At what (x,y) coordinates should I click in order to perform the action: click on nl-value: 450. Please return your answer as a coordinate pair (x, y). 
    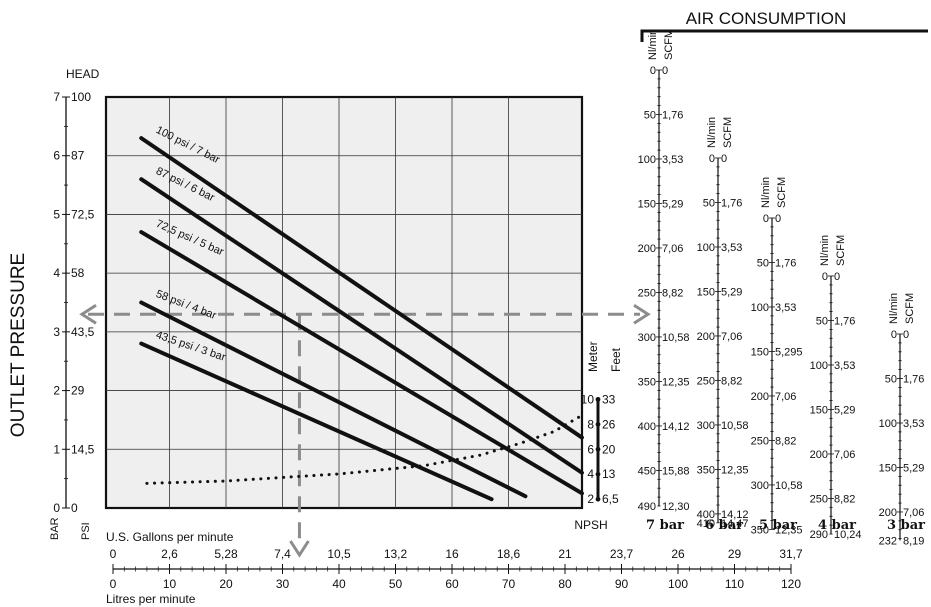
    Looking at the image, I should click on (647, 471).